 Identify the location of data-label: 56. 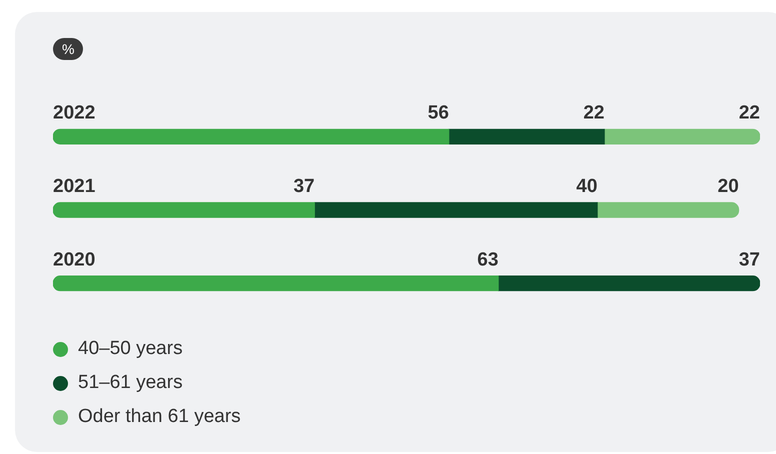
(438, 113).